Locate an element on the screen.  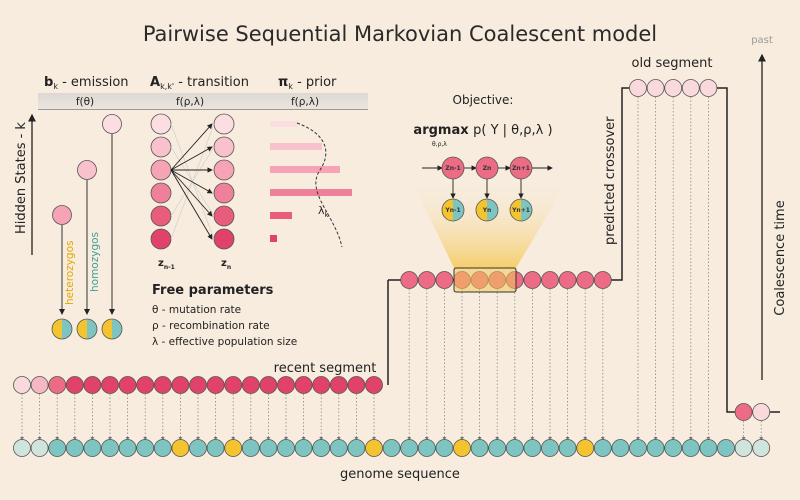
hmm-z-node: Zn is located at coordinates (487, 168).